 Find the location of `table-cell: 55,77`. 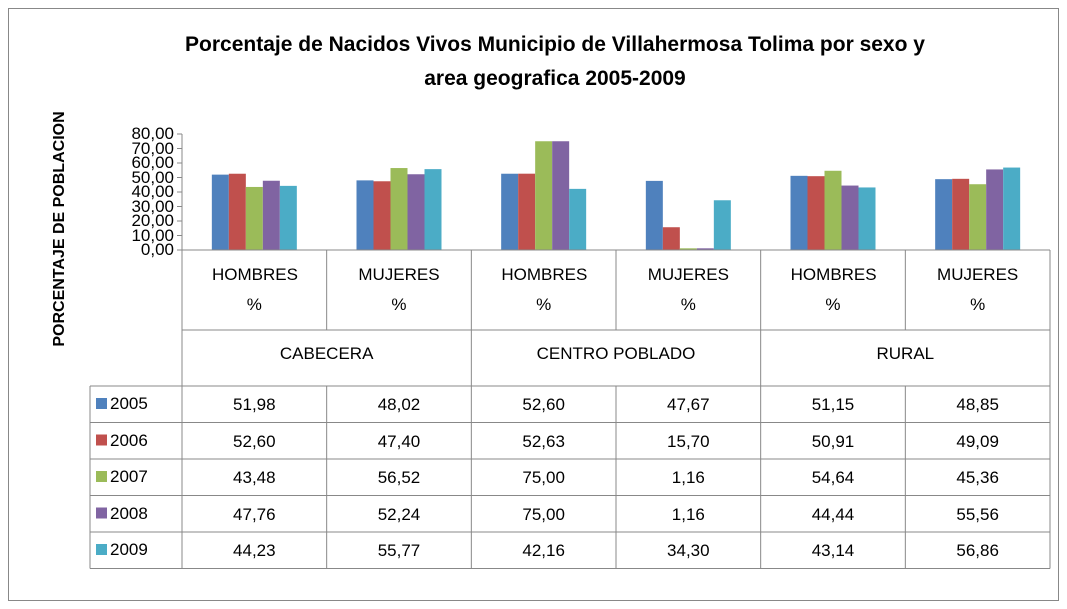

table-cell: 55,77 is located at coordinates (399, 550).